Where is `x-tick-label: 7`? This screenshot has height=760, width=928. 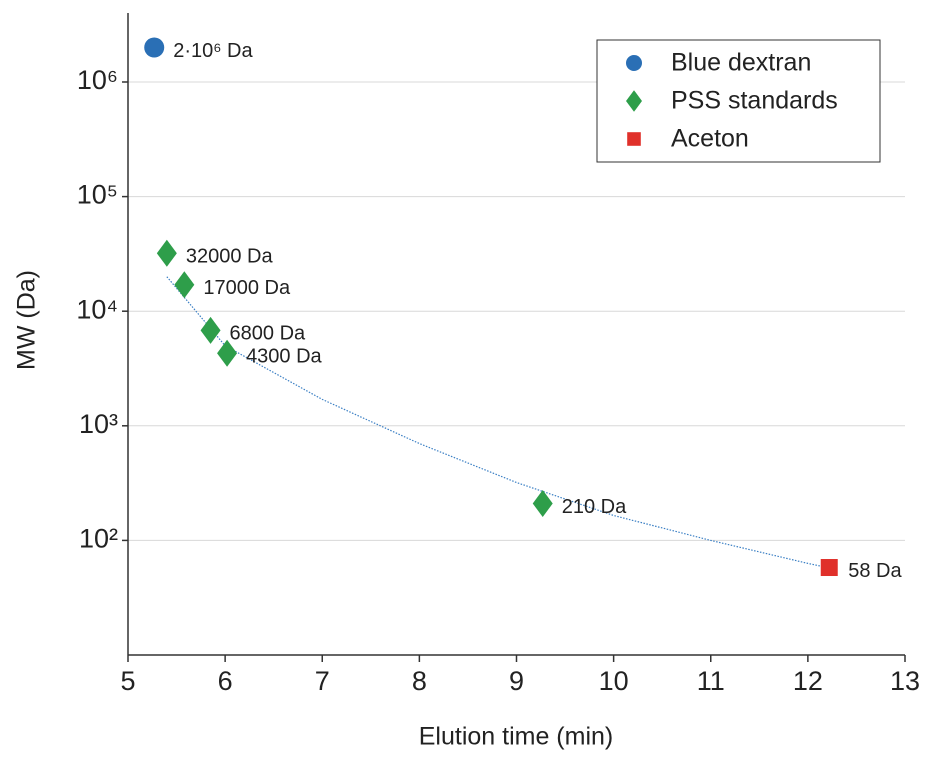
x-tick-label: 7 is located at coordinates (322, 681).